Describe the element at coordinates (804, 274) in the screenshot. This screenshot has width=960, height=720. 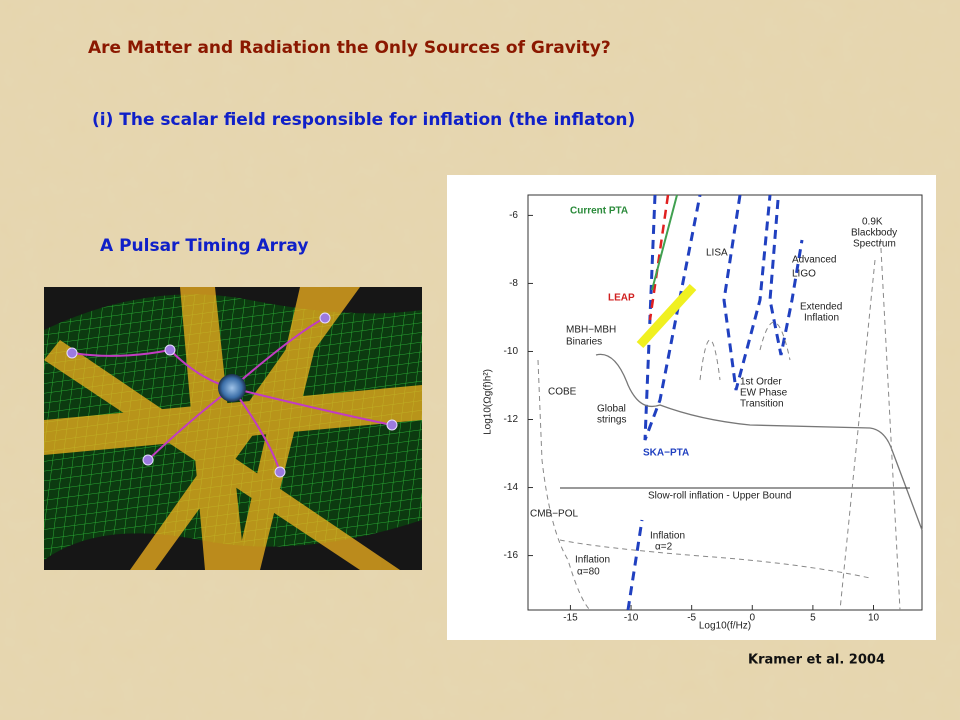
I see `curve-label: LIGO` at that location.